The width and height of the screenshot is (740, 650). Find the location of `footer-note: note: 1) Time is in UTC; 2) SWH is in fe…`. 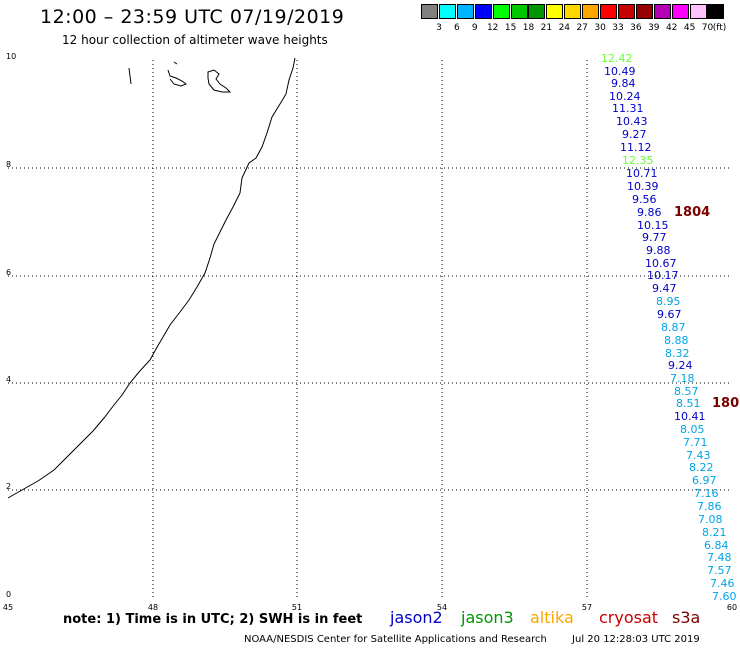

footer-note: note: 1) Time is in UTC; 2) SWH is in fe… is located at coordinates (213, 619).